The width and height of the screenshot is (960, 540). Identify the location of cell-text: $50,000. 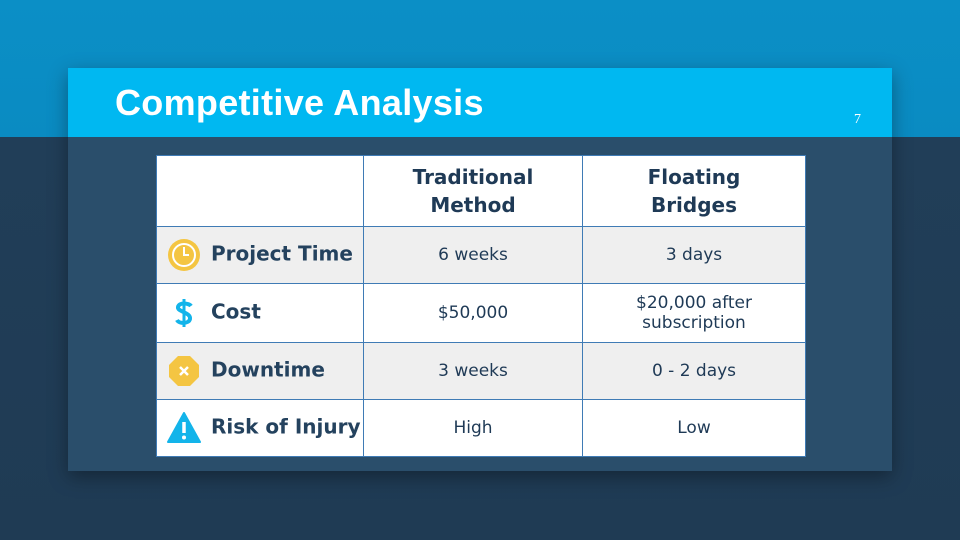
(473, 313).